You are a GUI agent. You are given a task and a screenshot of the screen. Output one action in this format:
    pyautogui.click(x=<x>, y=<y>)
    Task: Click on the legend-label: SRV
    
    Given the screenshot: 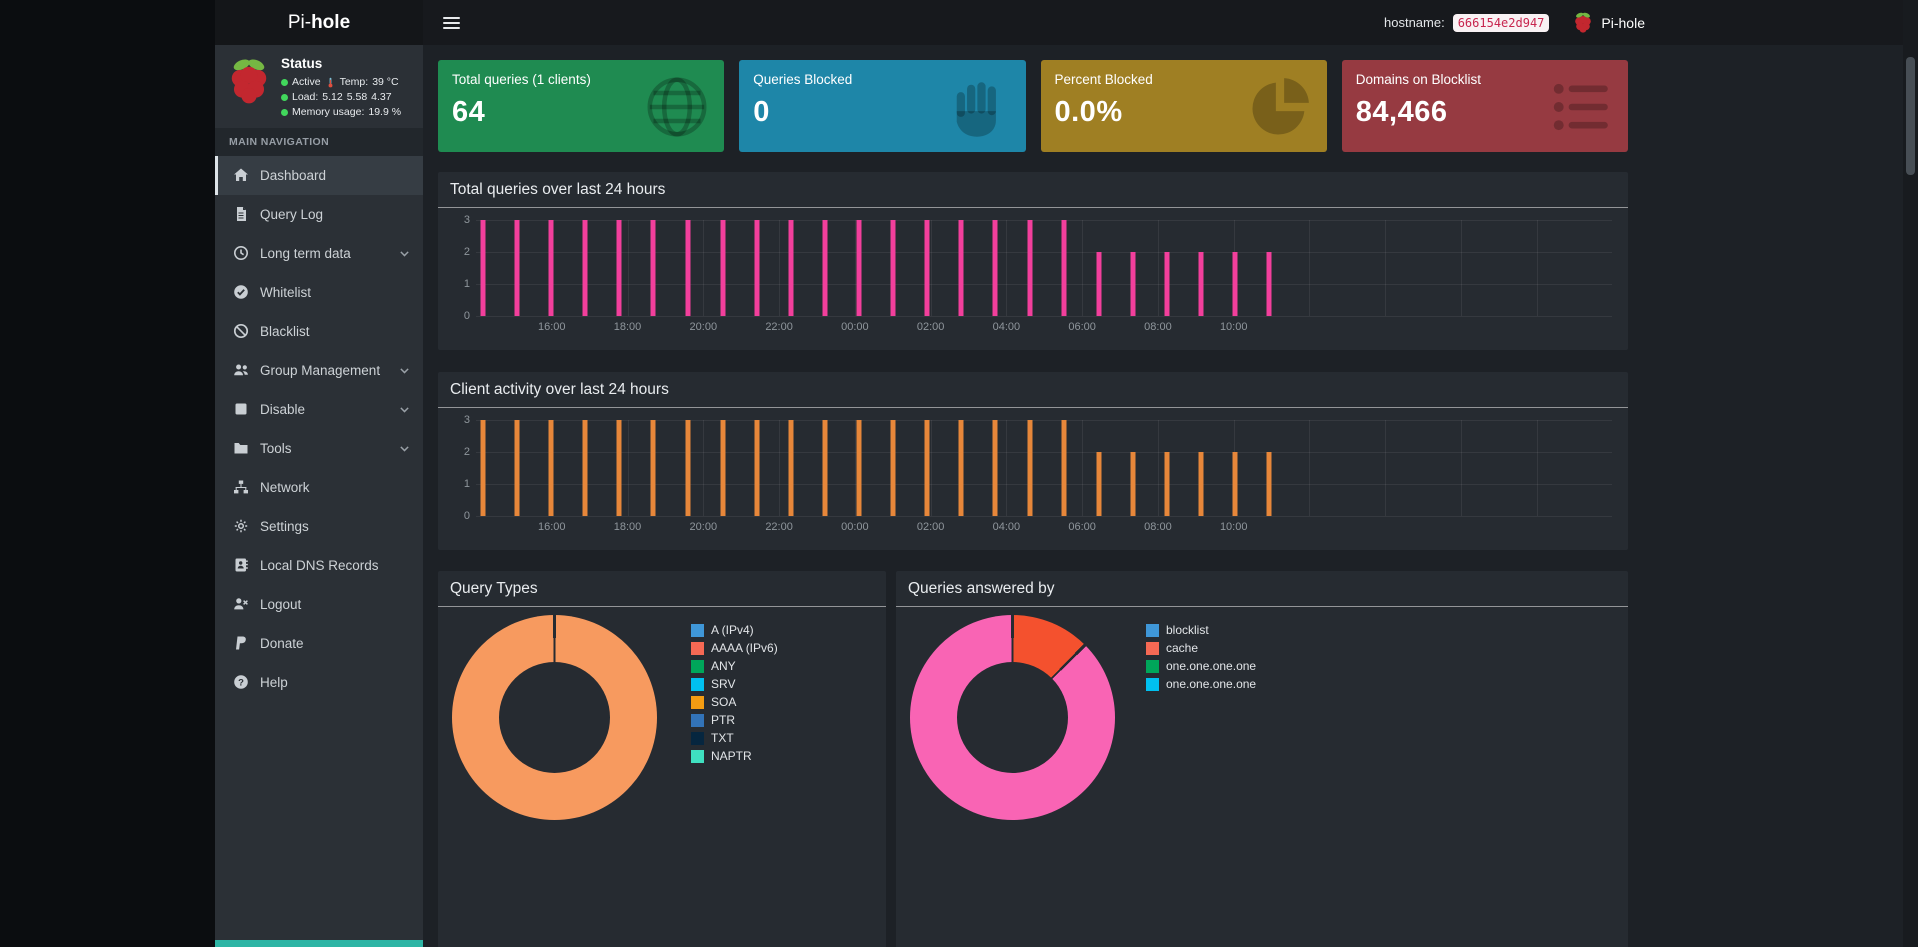 What is the action you would take?
    pyautogui.click(x=723, y=684)
    